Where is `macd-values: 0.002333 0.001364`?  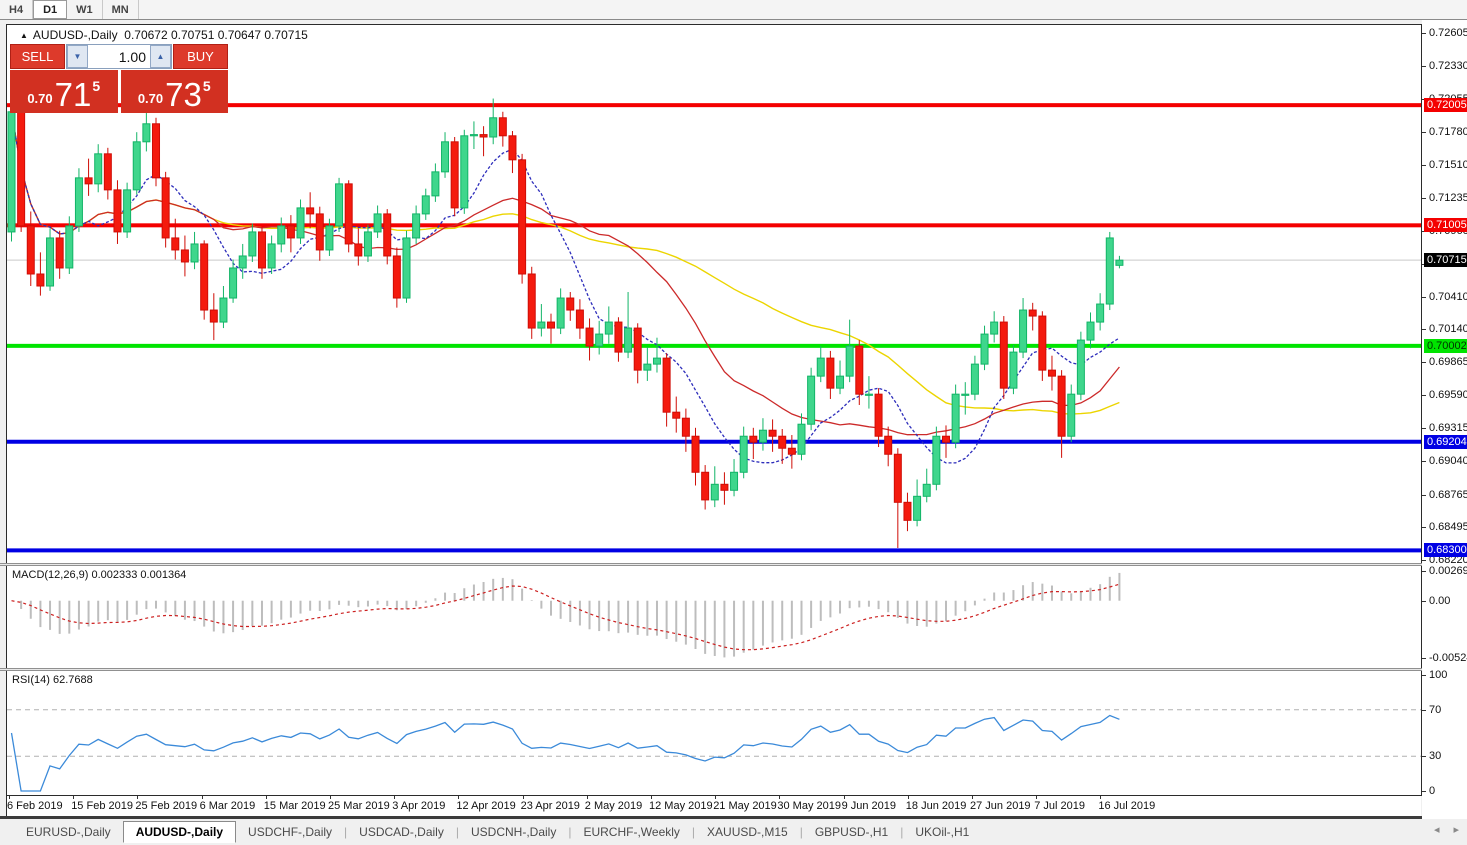 macd-values: 0.002333 0.001364 is located at coordinates (139, 575).